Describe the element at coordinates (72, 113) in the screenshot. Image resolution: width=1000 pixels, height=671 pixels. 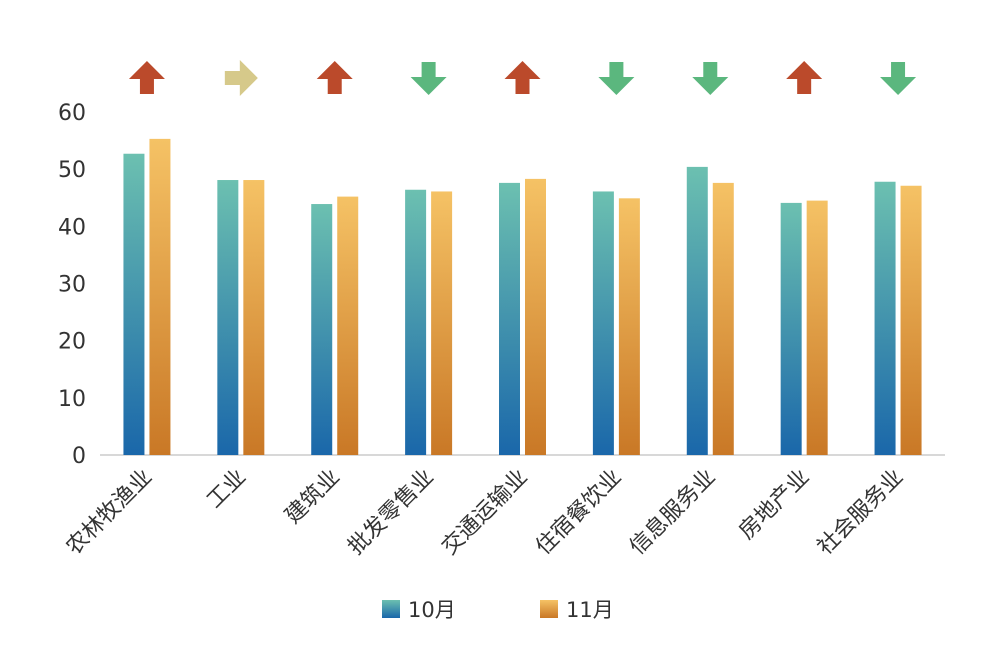
I see `y-tick-label: 60` at that location.